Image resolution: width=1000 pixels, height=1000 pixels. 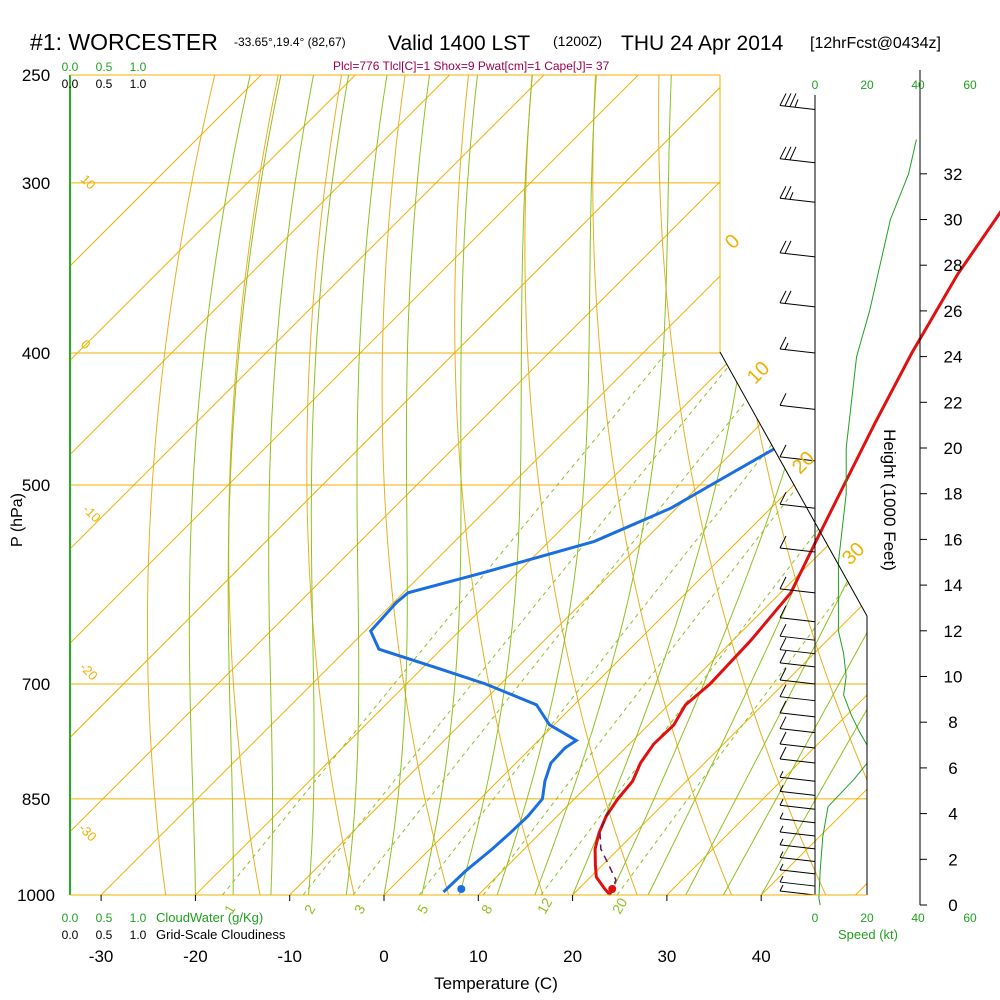 What do you see at coordinates (124, 42) in the screenshot?
I see `station-title: #1: WORCESTER` at bounding box center [124, 42].